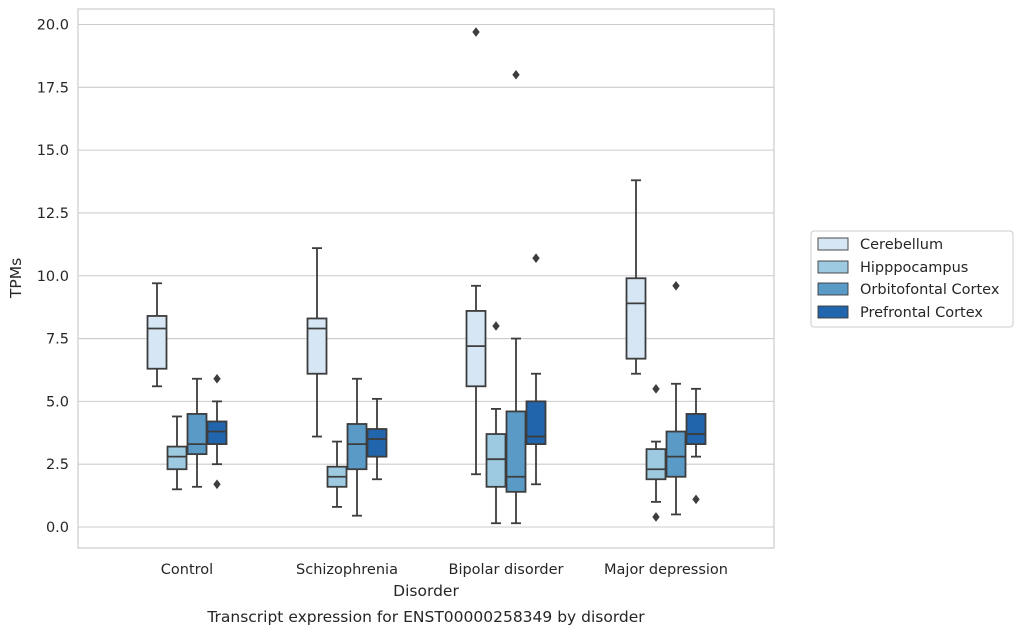  I want to click on legend-swatch-orbitofrontal, so click(833, 289).